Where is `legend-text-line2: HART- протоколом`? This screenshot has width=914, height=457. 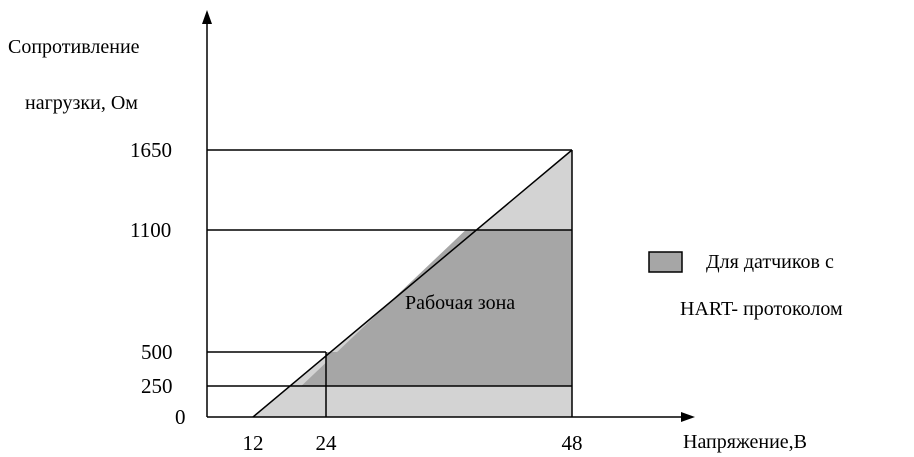 legend-text-line2: HART- протоколом is located at coordinates (761, 309).